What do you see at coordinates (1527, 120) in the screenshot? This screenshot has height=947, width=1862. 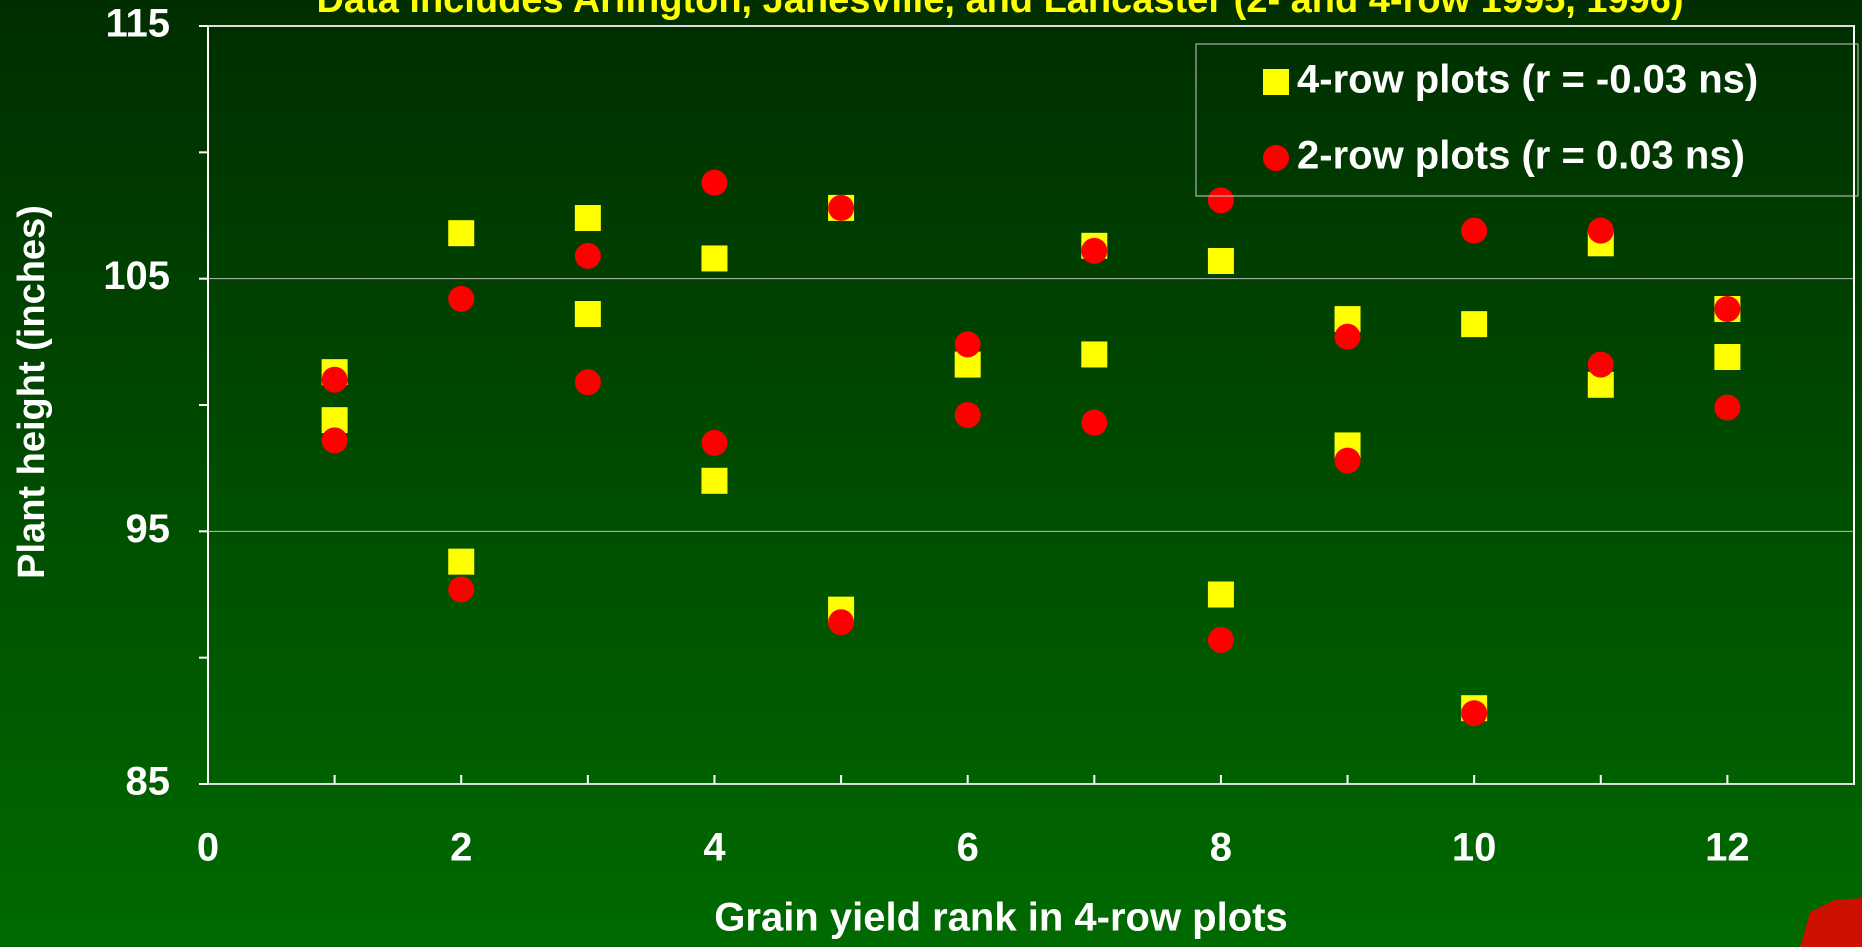 I see `legend-box` at bounding box center [1527, 120].